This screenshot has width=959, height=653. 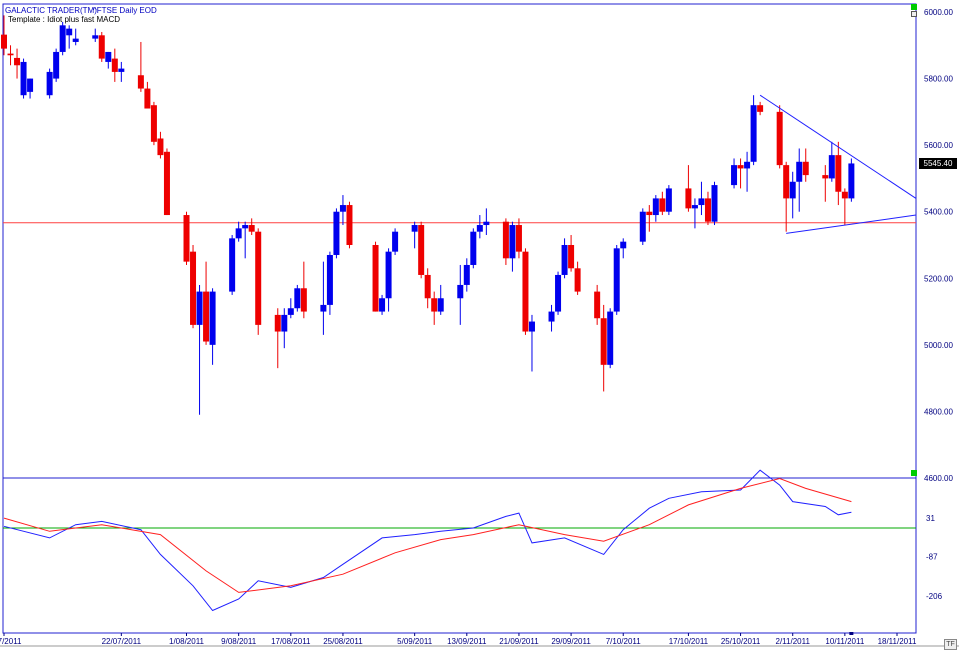 What do you see at coordinates (793, 641) in the screenshot?
I see `date-tick-label: 2/11/2011` at bounding box center [793, 641].